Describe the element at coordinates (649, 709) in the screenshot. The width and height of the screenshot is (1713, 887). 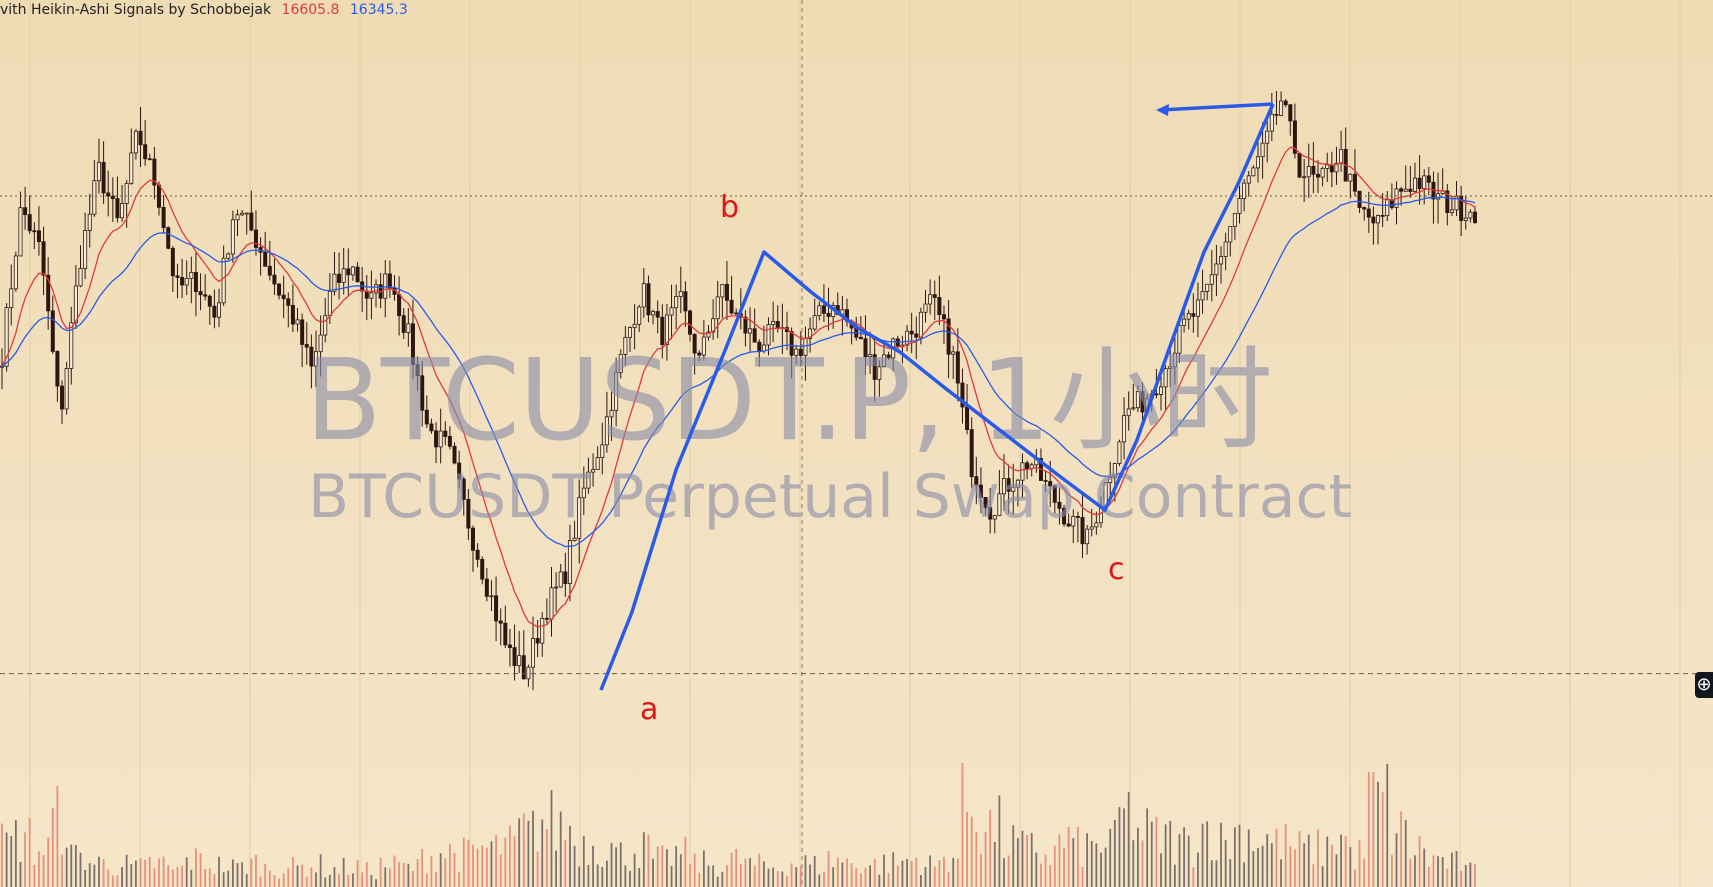
I see `wave-label-a: a` at that location.